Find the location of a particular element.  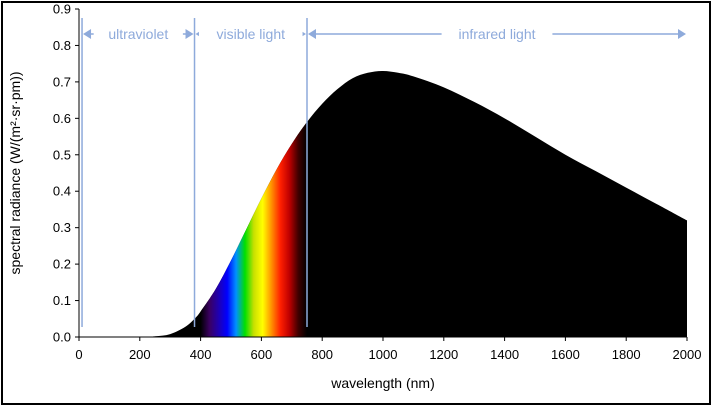

x-tick-label: 600 is located at coordinates (262, 354).